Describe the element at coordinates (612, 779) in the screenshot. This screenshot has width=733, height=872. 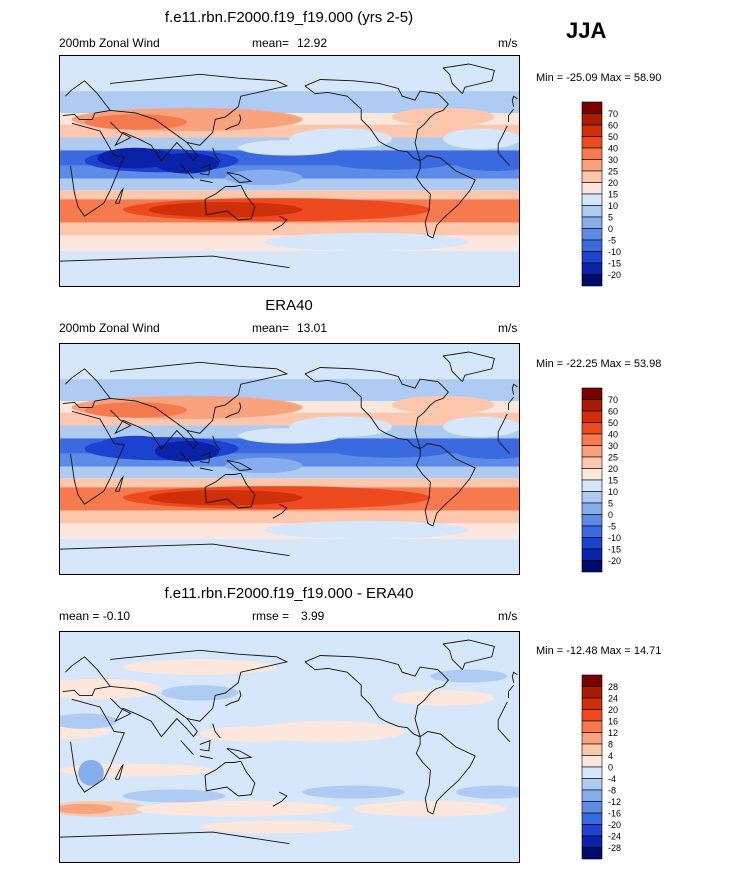
I see `colorbar-3-tick-label: -4` at that location.